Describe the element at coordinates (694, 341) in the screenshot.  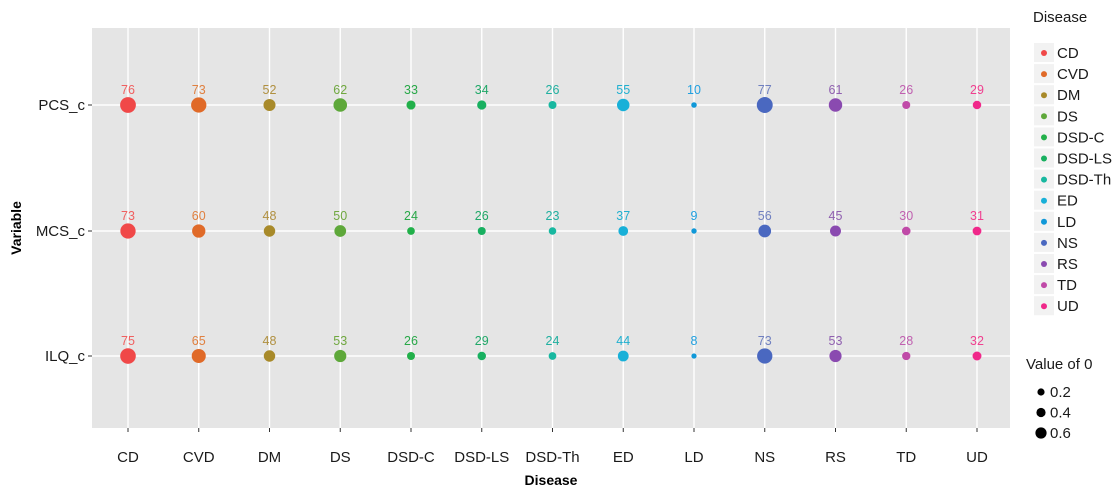
I see `data-label-ILQ_c-LD: 8` at that location.